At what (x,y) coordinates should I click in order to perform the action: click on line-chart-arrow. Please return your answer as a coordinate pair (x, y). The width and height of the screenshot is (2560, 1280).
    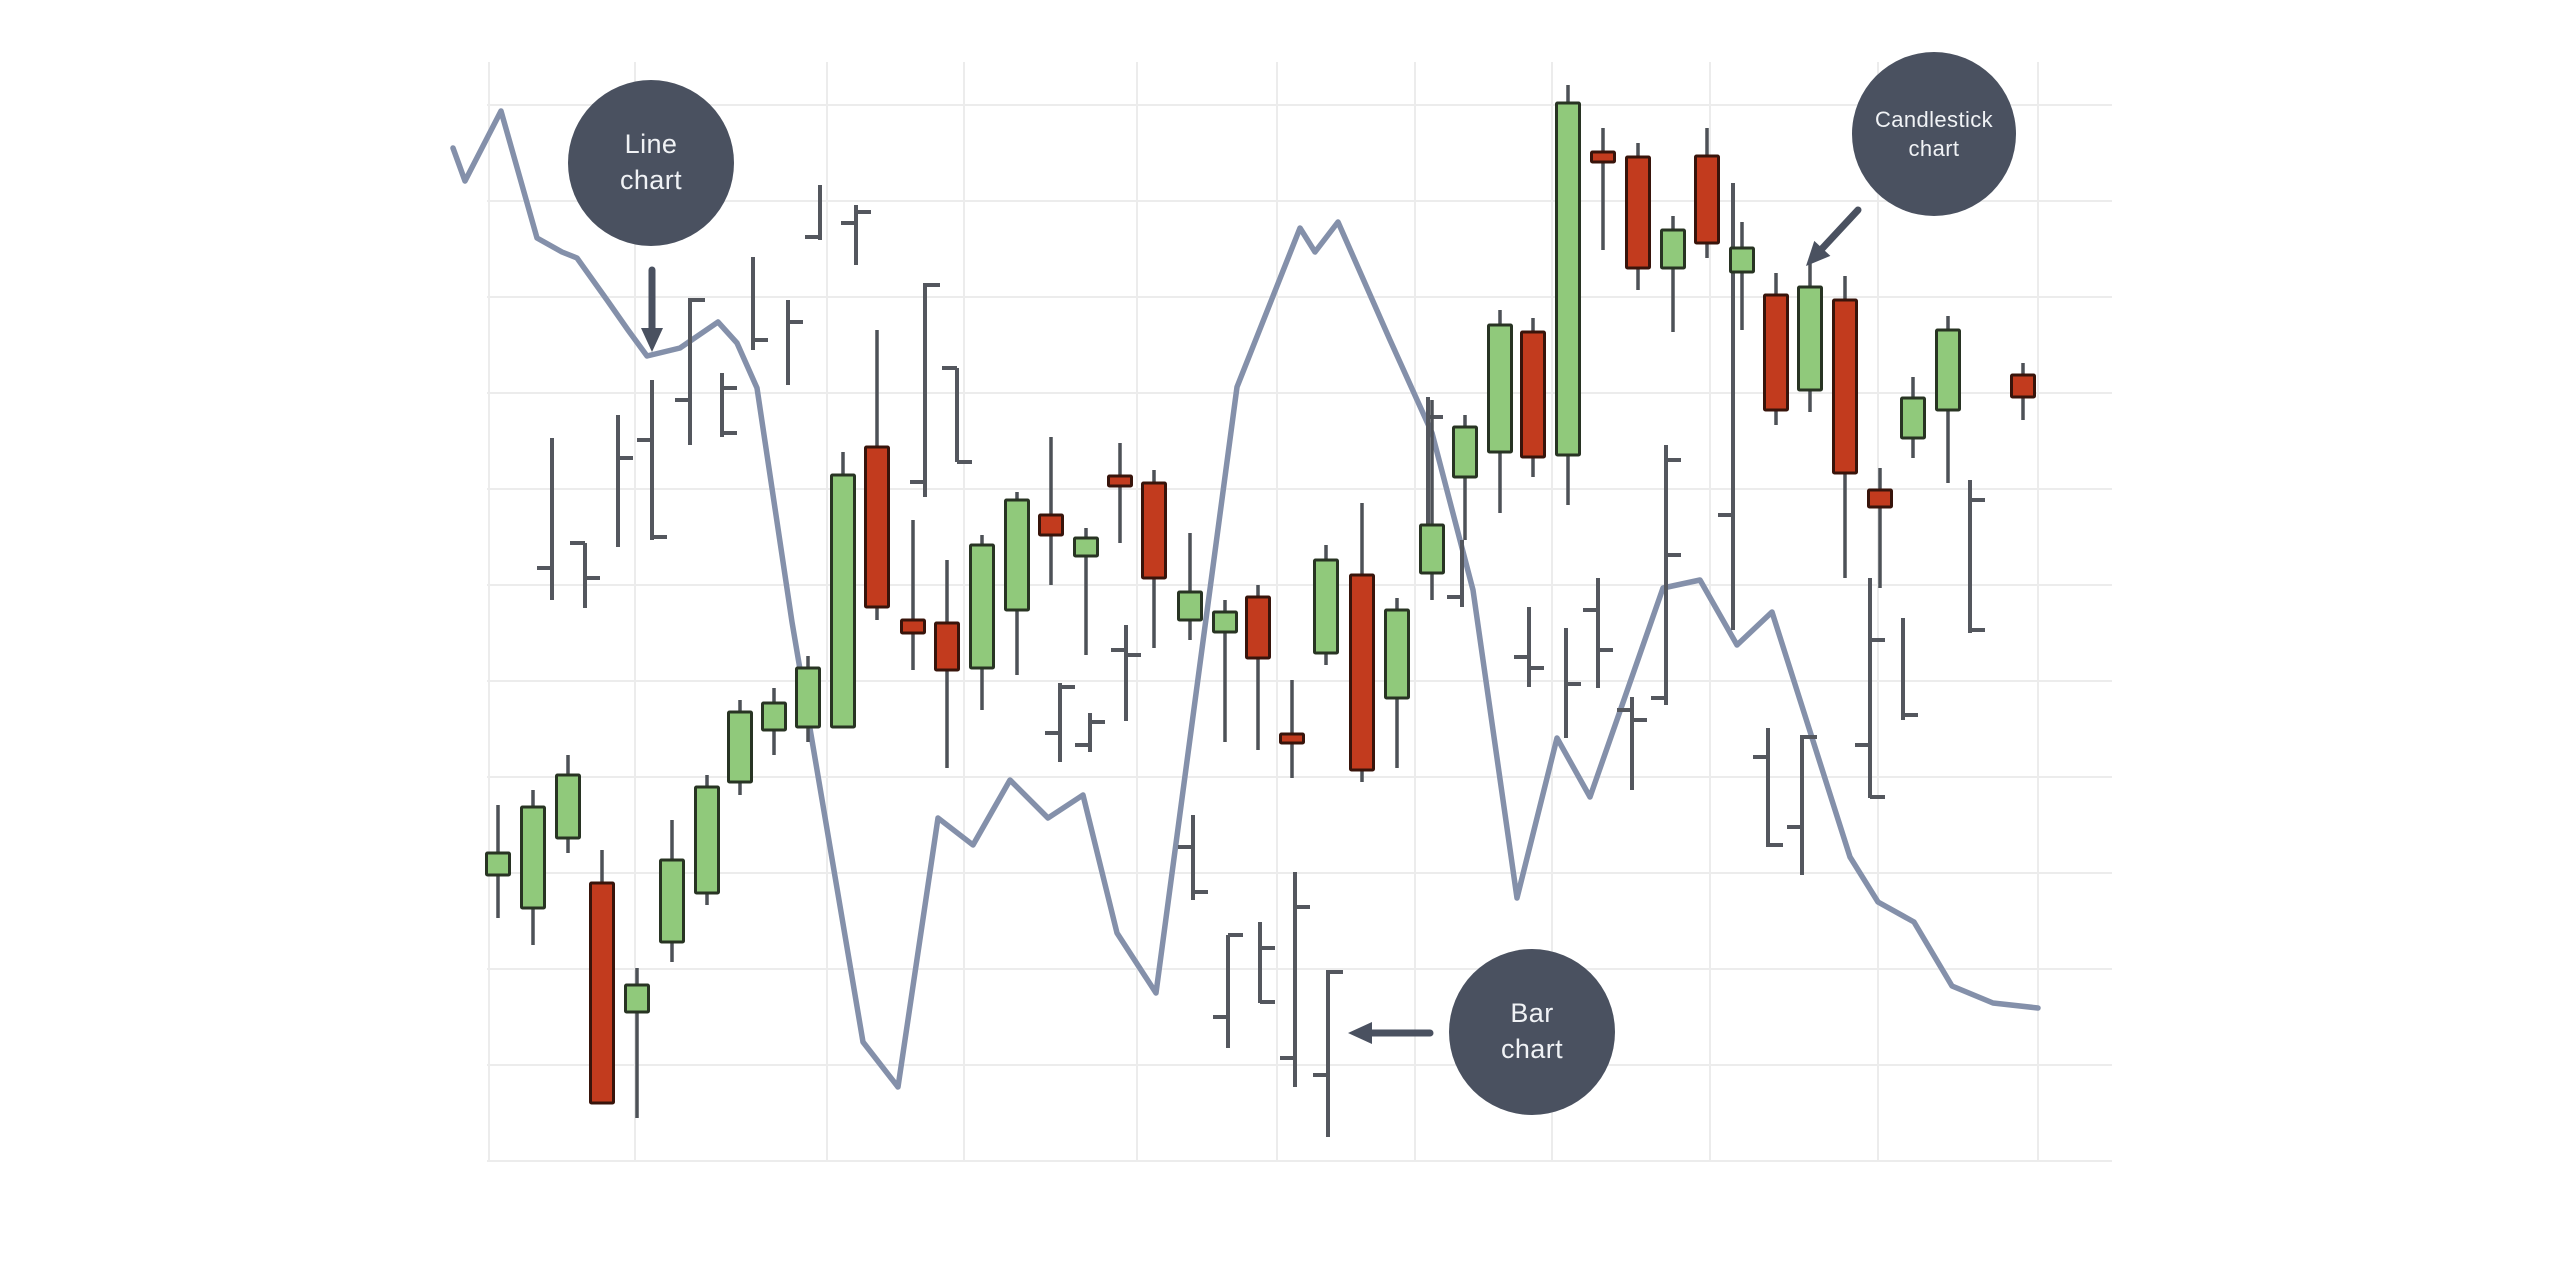
    Looking at the image, I should click on (652, 309).